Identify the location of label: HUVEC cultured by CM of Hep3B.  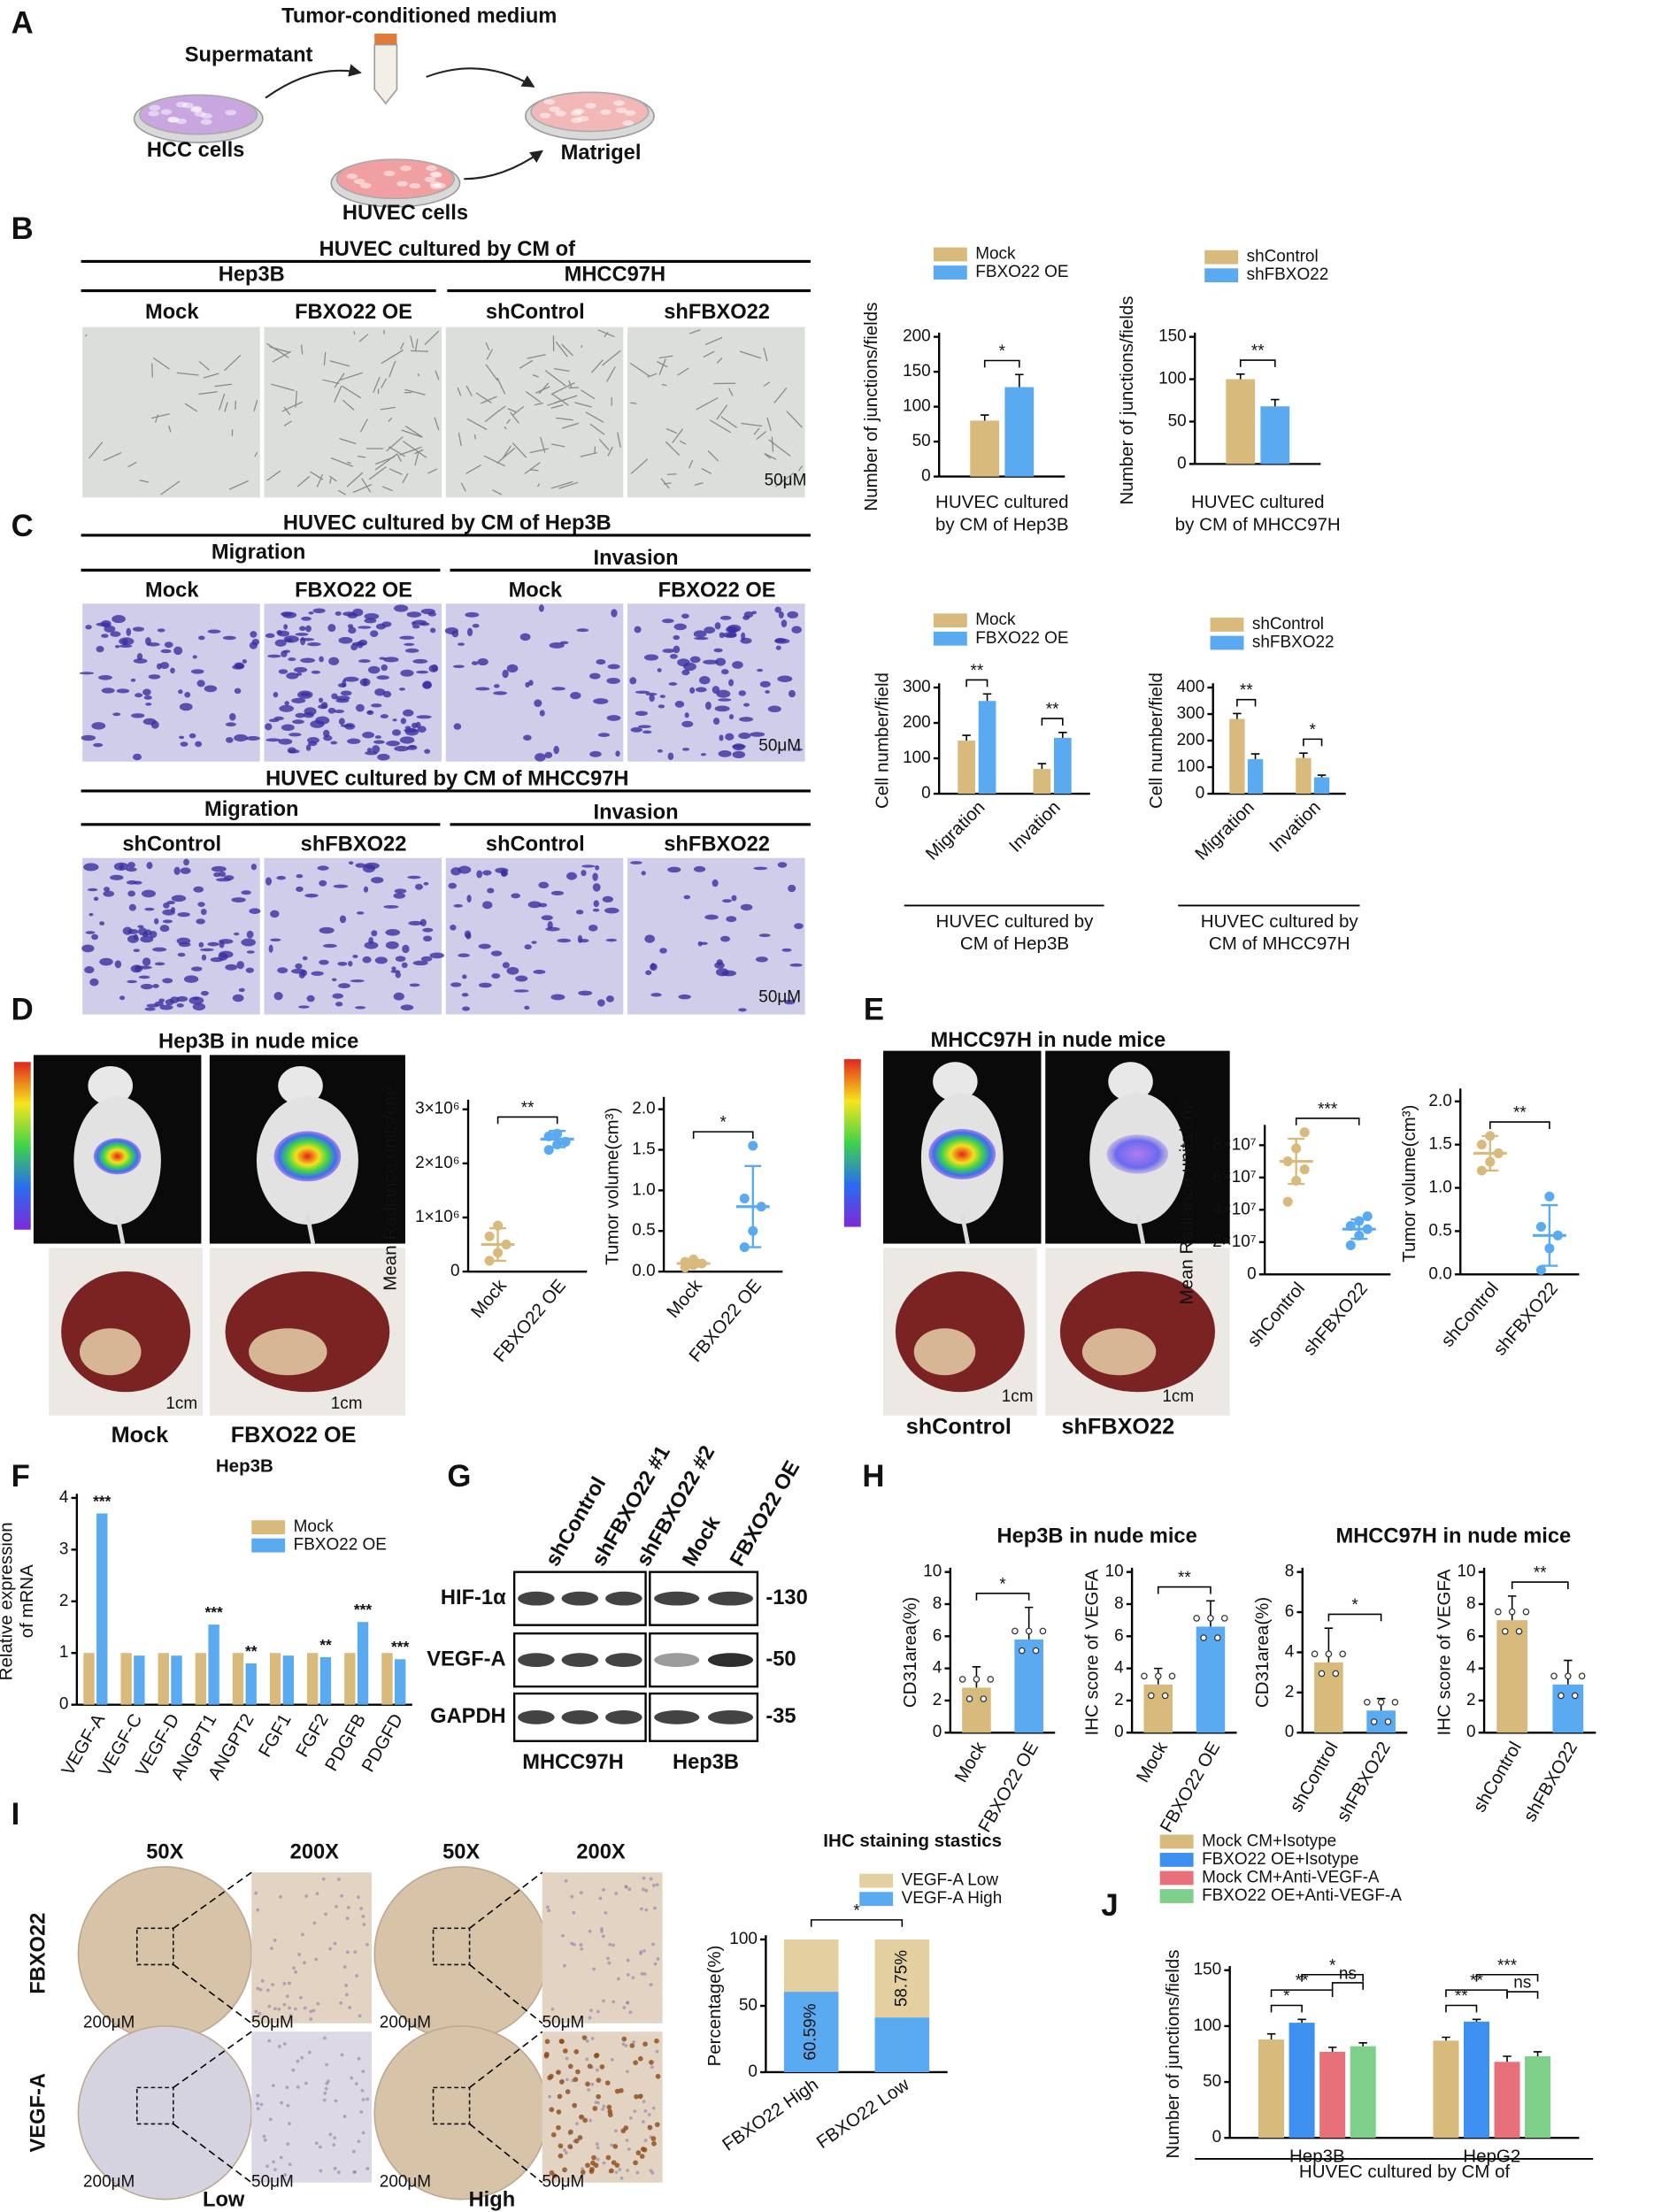
(447, 524).